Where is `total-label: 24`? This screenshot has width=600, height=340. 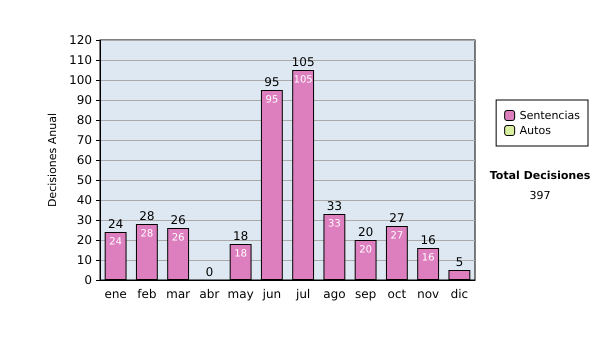
total-label: 24 is located at coordinates (116, 224).